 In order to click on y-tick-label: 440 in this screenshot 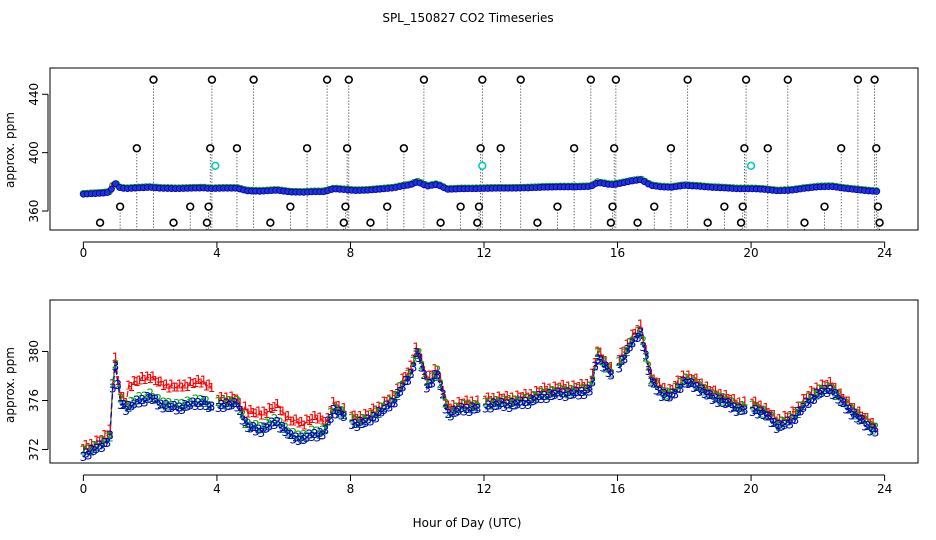, I will do `click(34, 94)`.